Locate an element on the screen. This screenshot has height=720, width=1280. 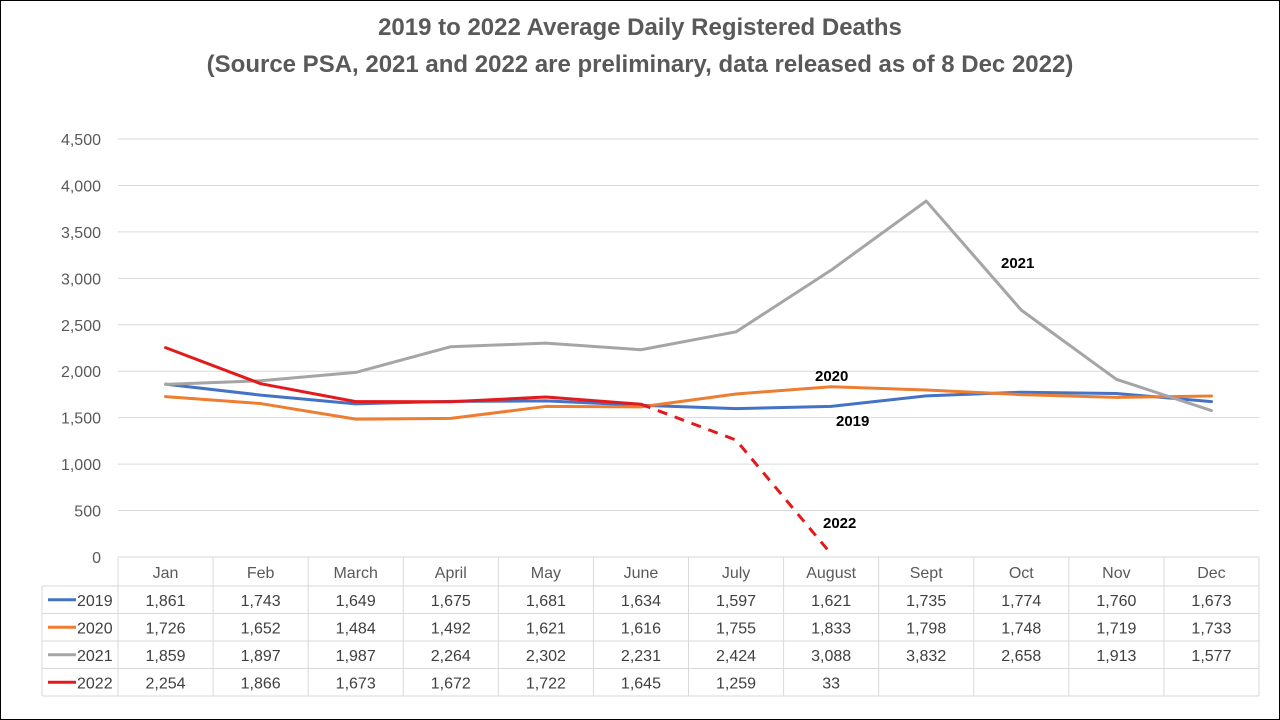
table-cell-value: 1,760 is located at coordinates (1116, 601).